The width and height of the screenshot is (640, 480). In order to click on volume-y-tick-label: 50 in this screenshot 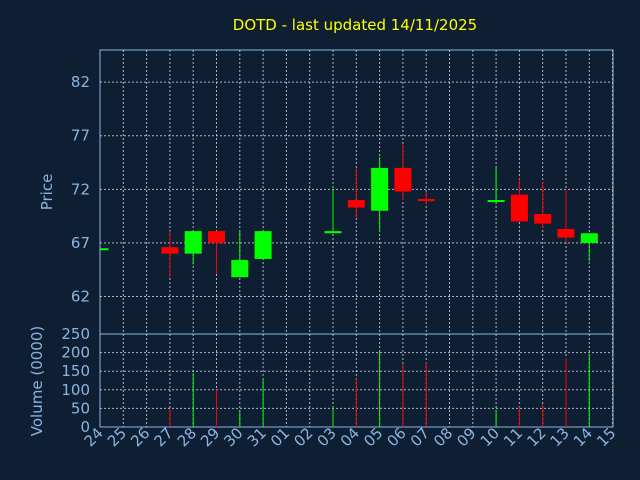, I will do `click(80, 408)`.